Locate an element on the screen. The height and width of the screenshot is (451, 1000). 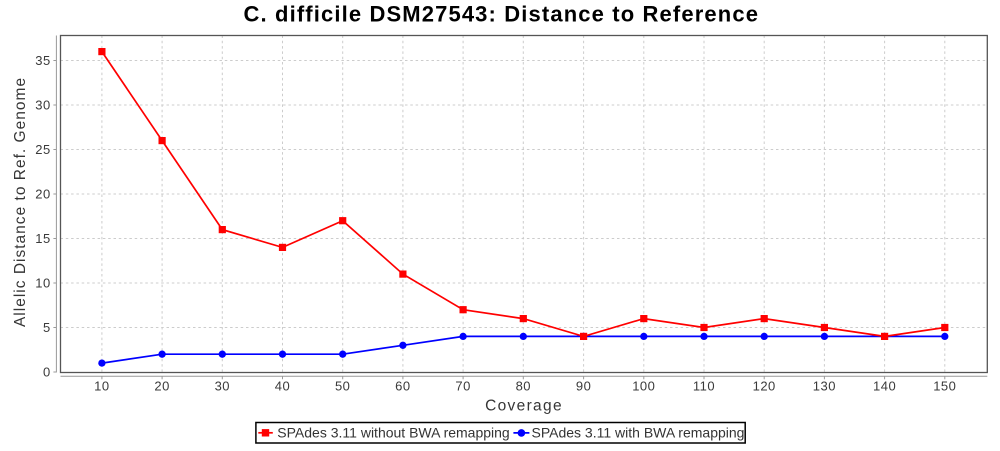
svg-text: 150 is located at coordinates (944, 386).